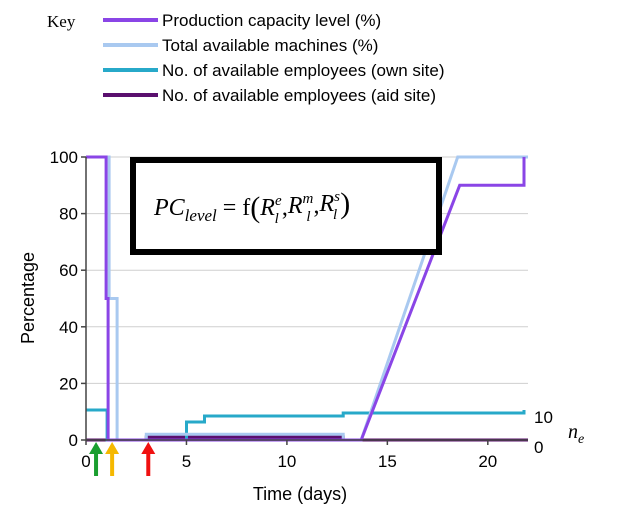 The image size is (630, 506). Describe the element at coordinates (61, 21) in the screenshot. I see `legend-title: Key` at that location.